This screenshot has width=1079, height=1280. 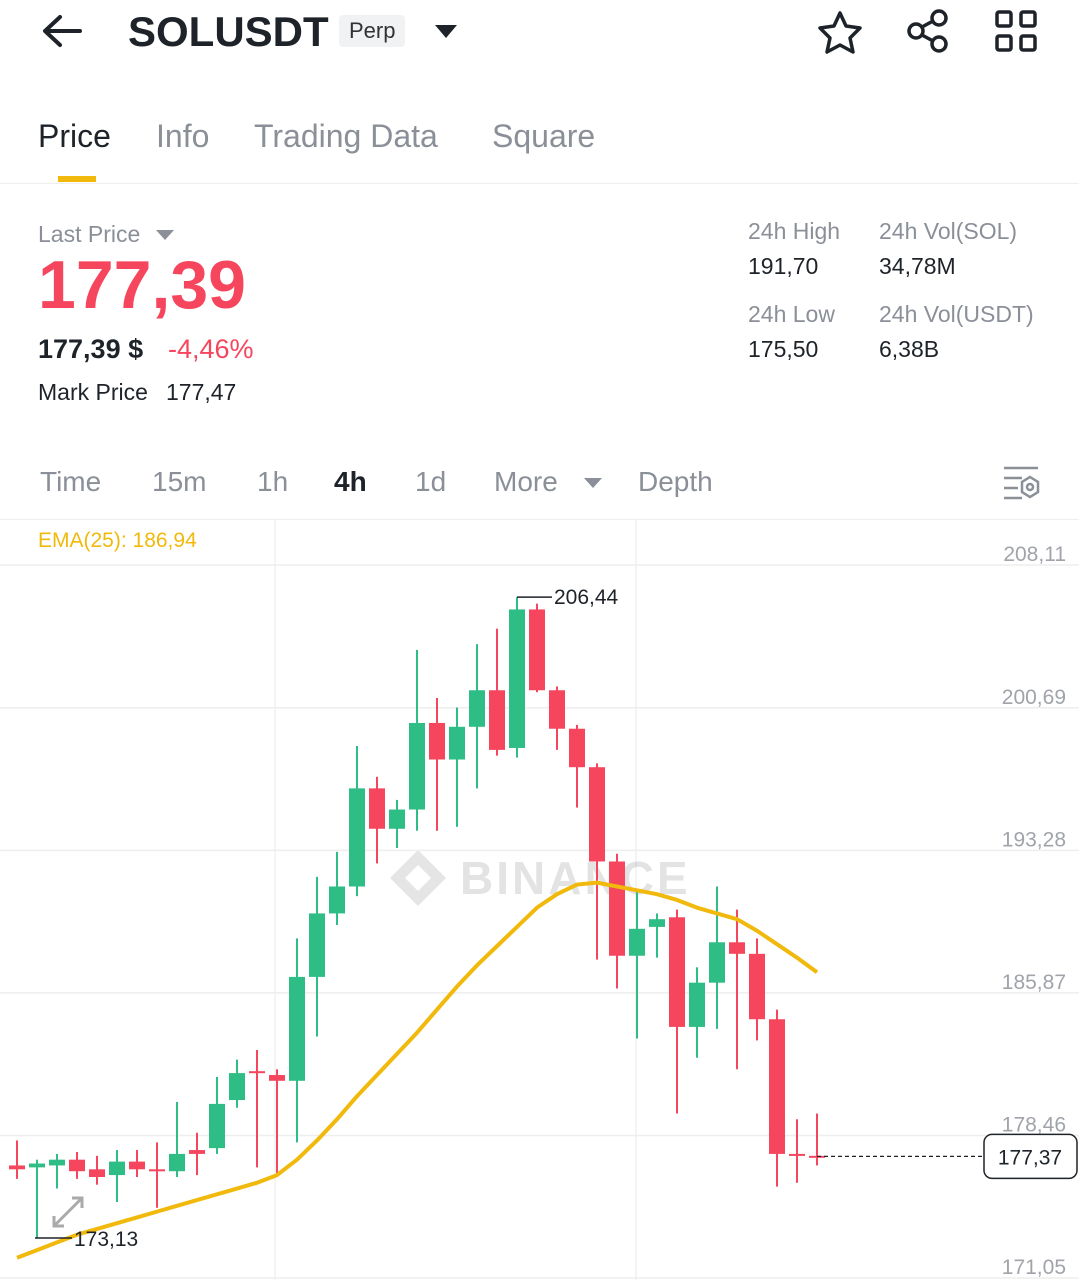 I want to click on stat-label: 24h Vol(SOL), so click(x=948, y=231).